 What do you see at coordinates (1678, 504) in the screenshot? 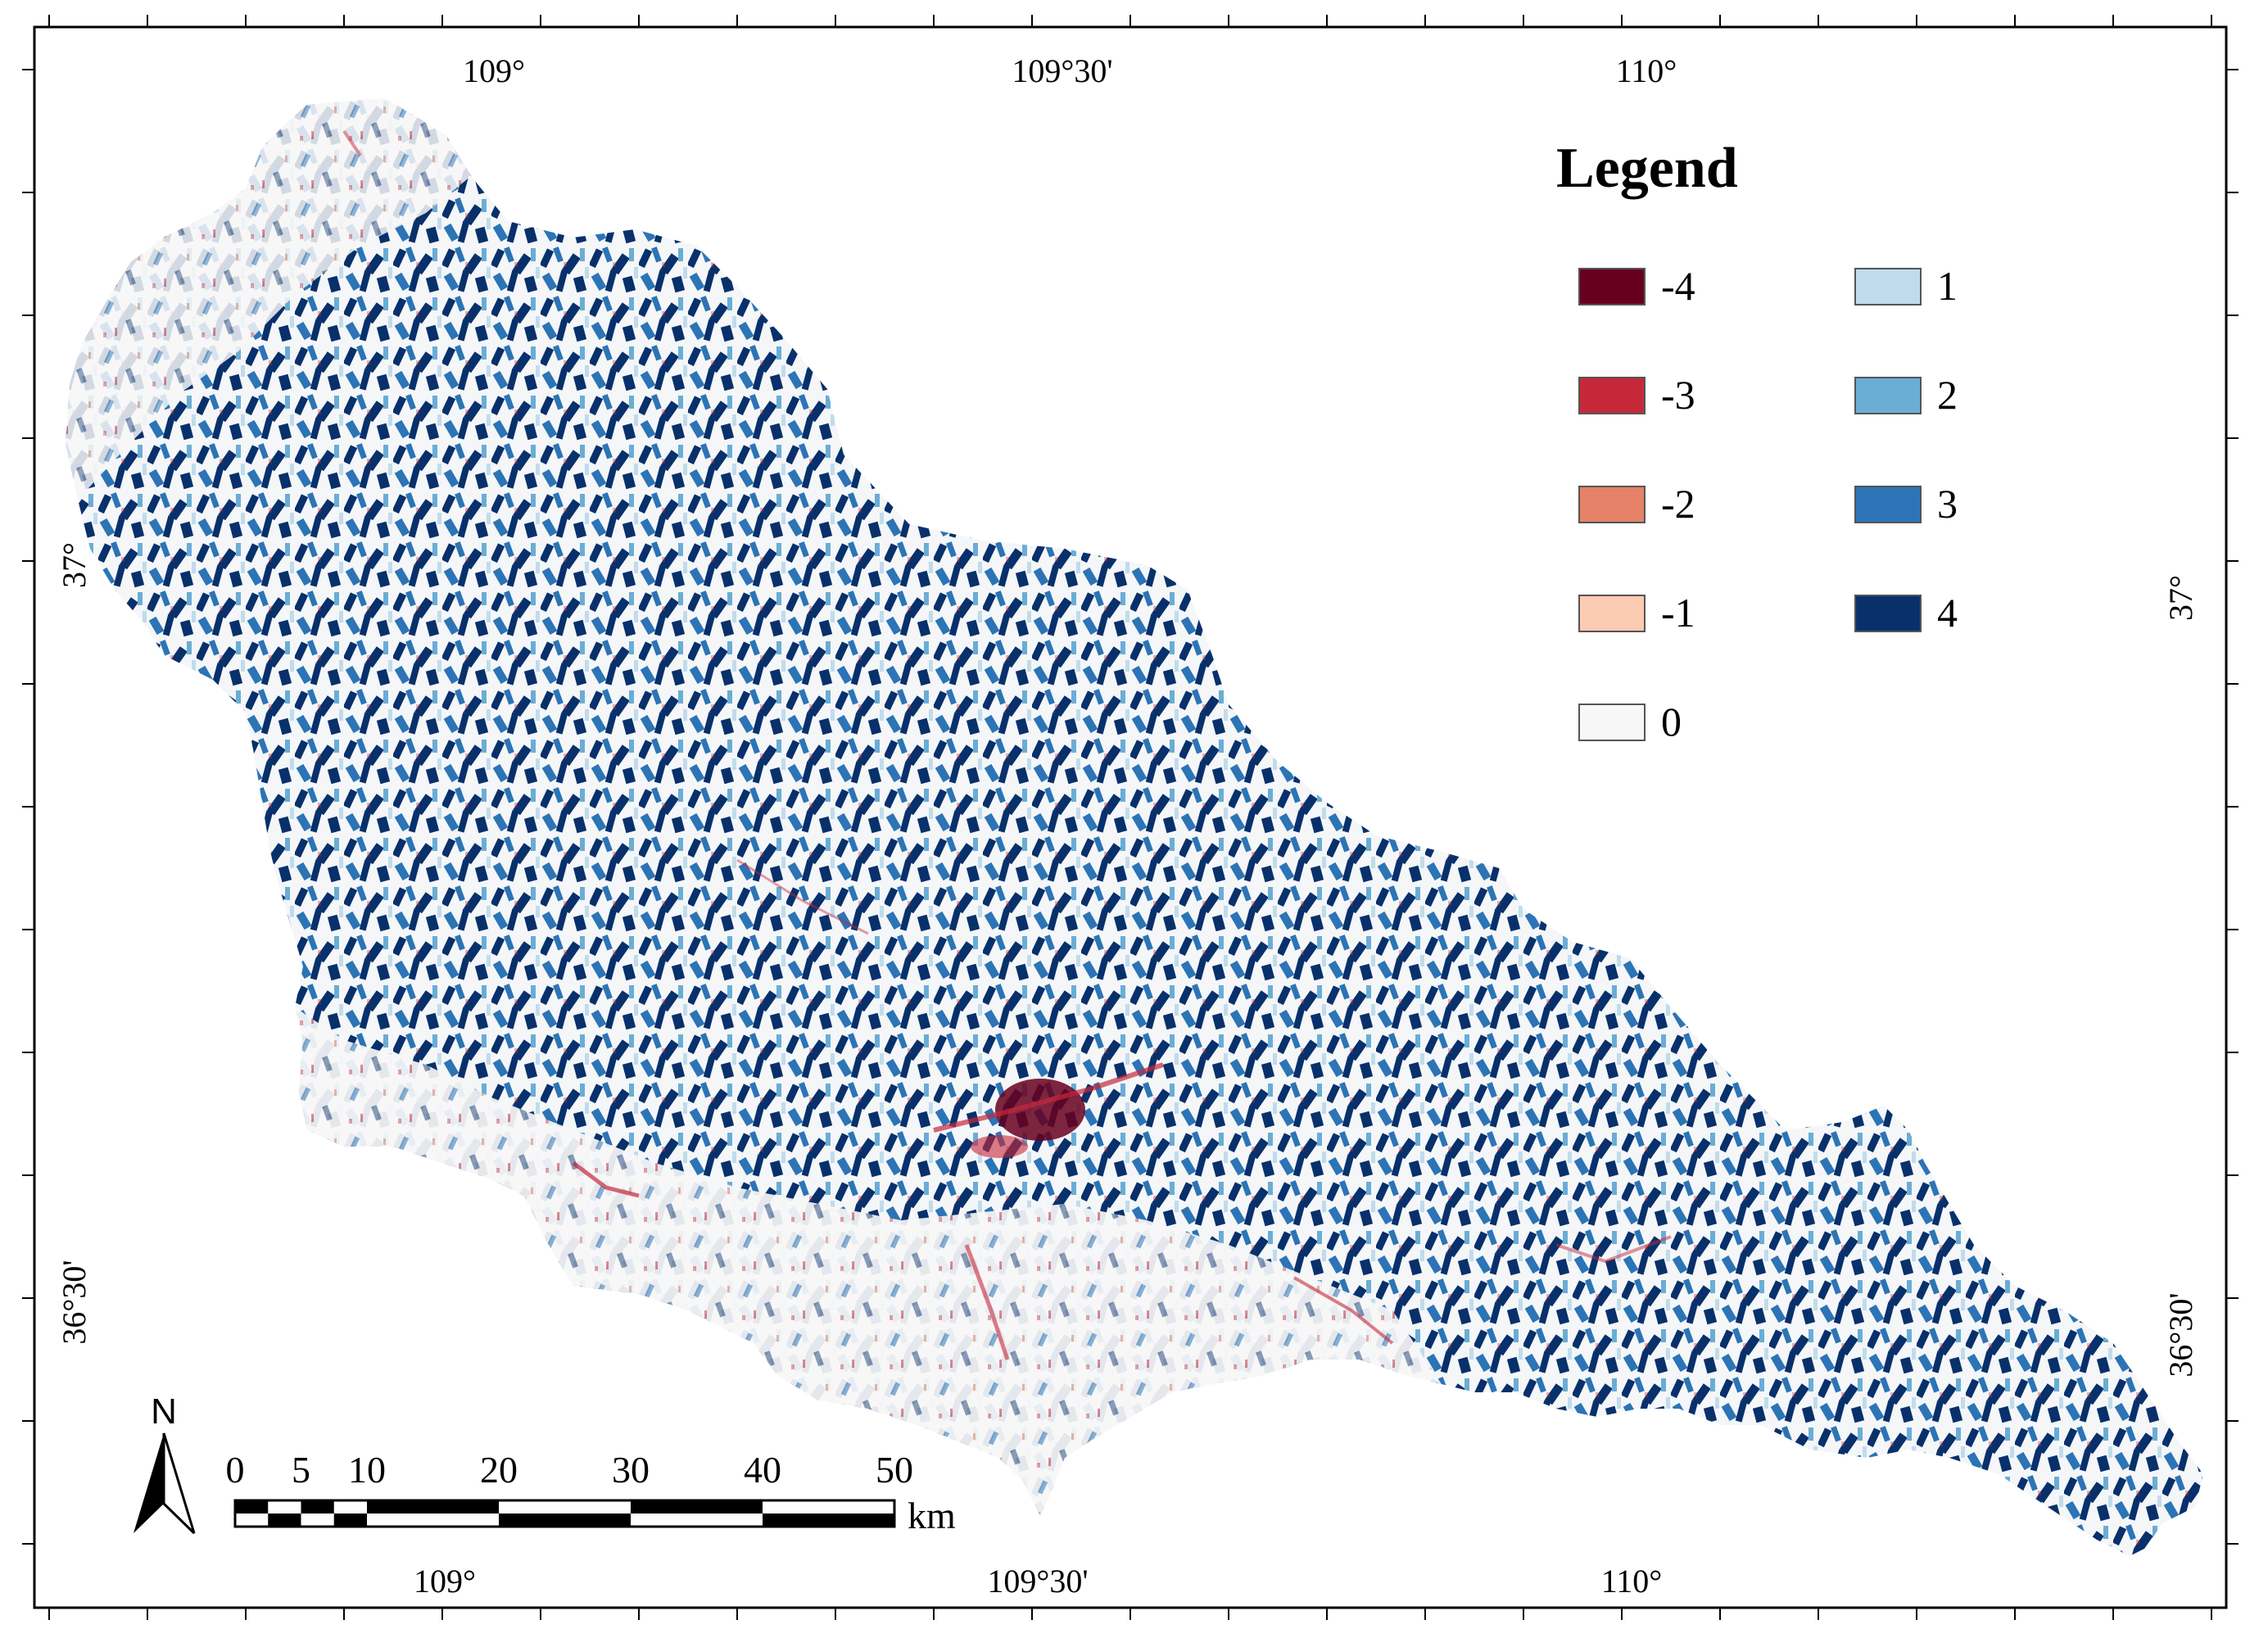
I see `legend-label: -2` at bounding box center [1678, 504].